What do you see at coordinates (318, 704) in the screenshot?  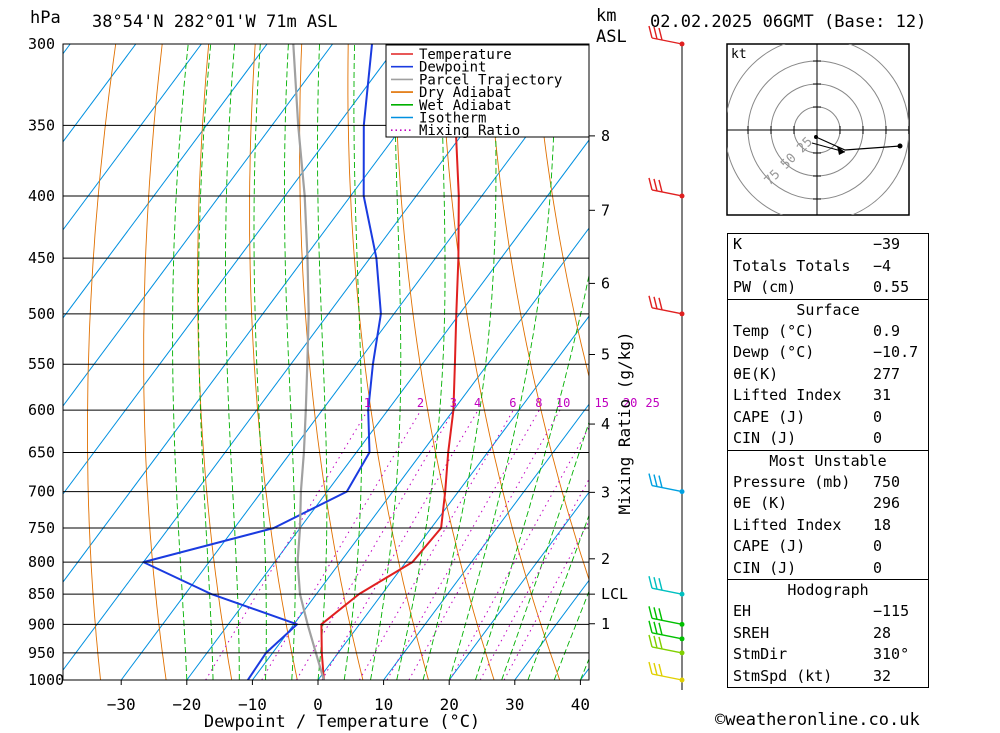 I see `x-tick-label: 0` at bounding box center [318, 704].